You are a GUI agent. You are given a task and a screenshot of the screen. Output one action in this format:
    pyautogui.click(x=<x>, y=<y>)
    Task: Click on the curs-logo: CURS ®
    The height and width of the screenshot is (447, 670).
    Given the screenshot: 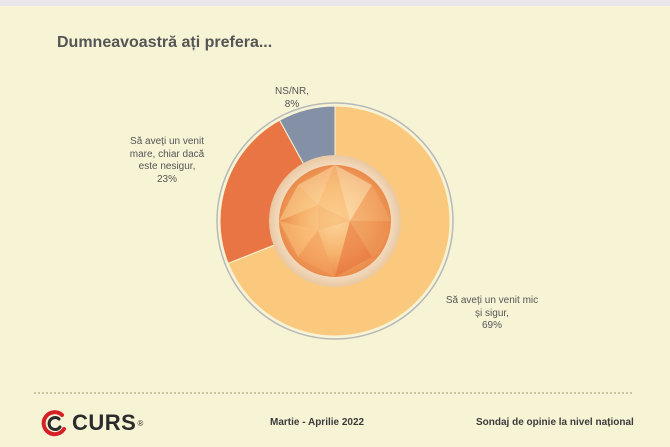 What is the action you would take?
    pyautogui.click(x=91, y=423)
    